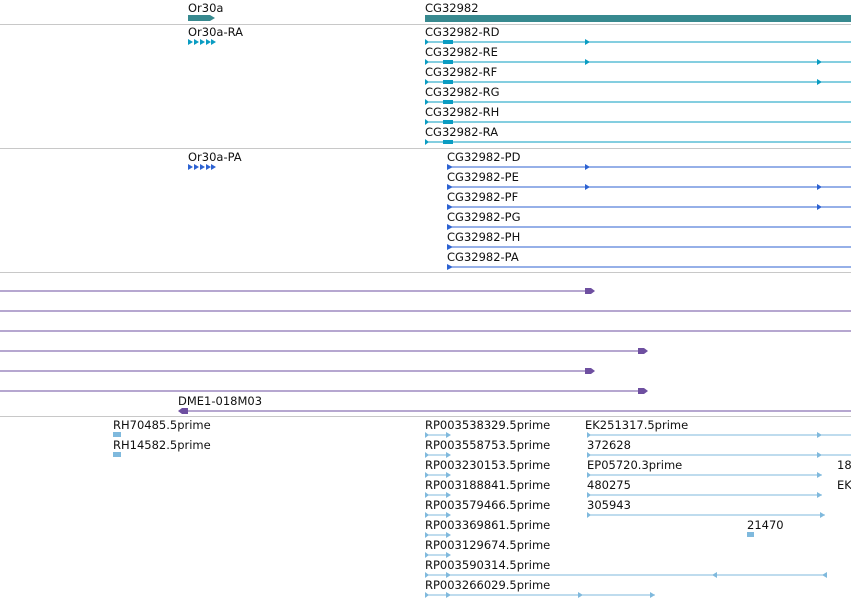 This screenshot has height=600, width=851. I want to click on protein-label: CG32982-PH, so click(484, 237).